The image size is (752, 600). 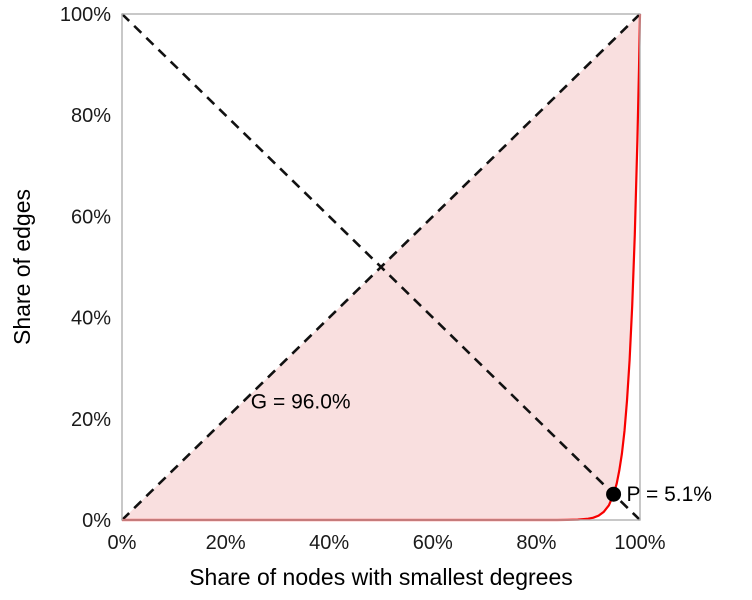 I want to click on y-axis-label: Share of edges, so click(x=22, y=267).